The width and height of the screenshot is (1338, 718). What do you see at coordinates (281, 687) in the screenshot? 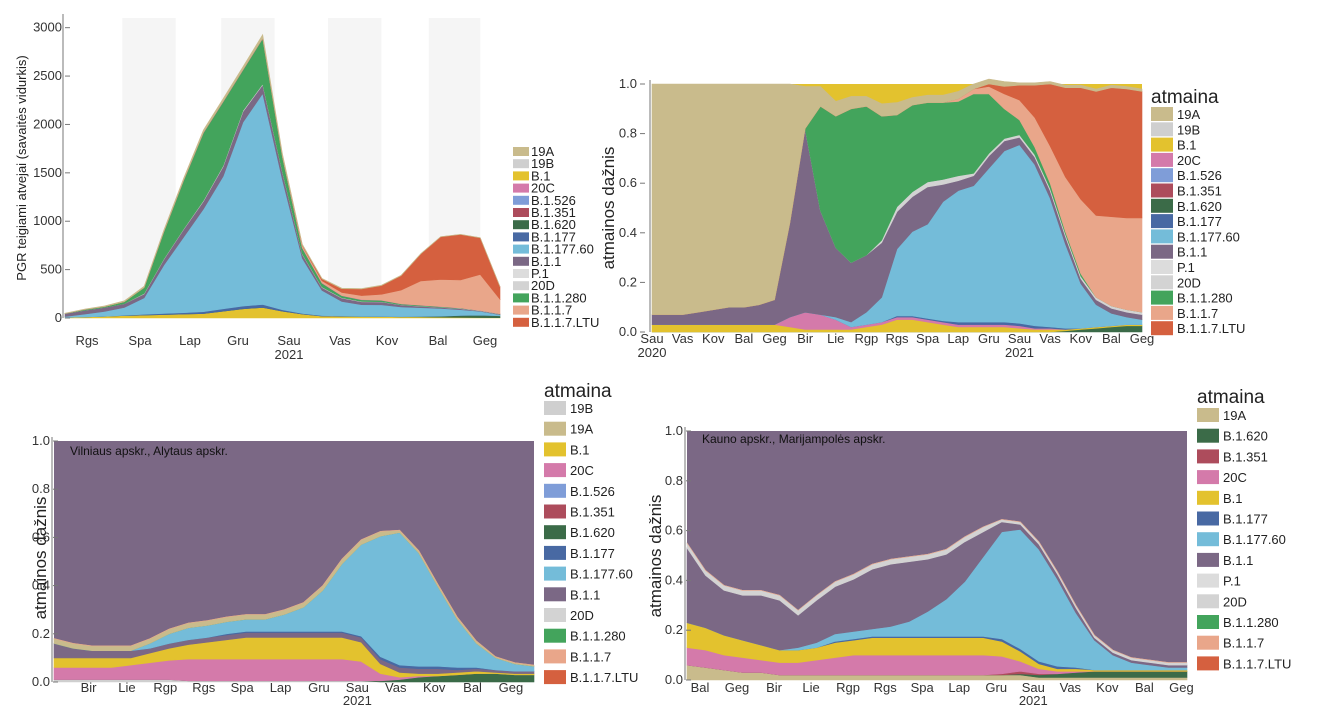
I see `chart-2-x-tick: Lap` at bounding box center [281, 687].